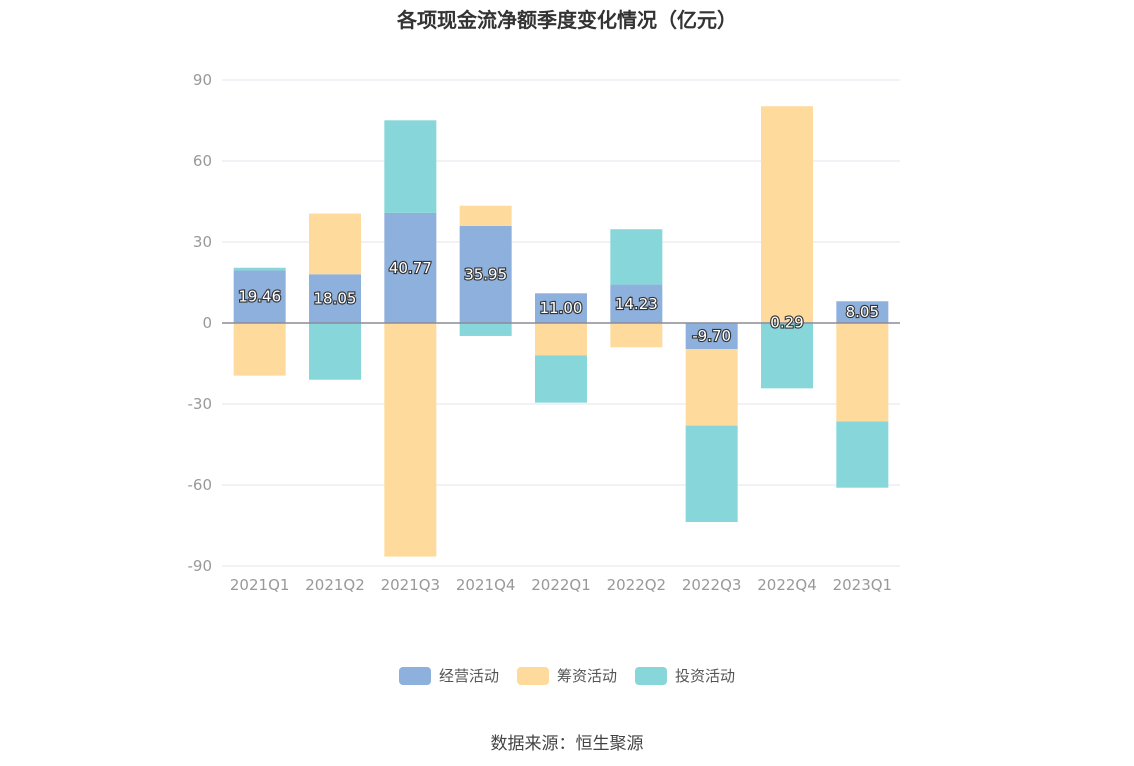 The image size is (1134, 766). Describe the element at coordinates (705, 676) in the screenshot. I see `legend-label-investing: 投资活动` at that location.